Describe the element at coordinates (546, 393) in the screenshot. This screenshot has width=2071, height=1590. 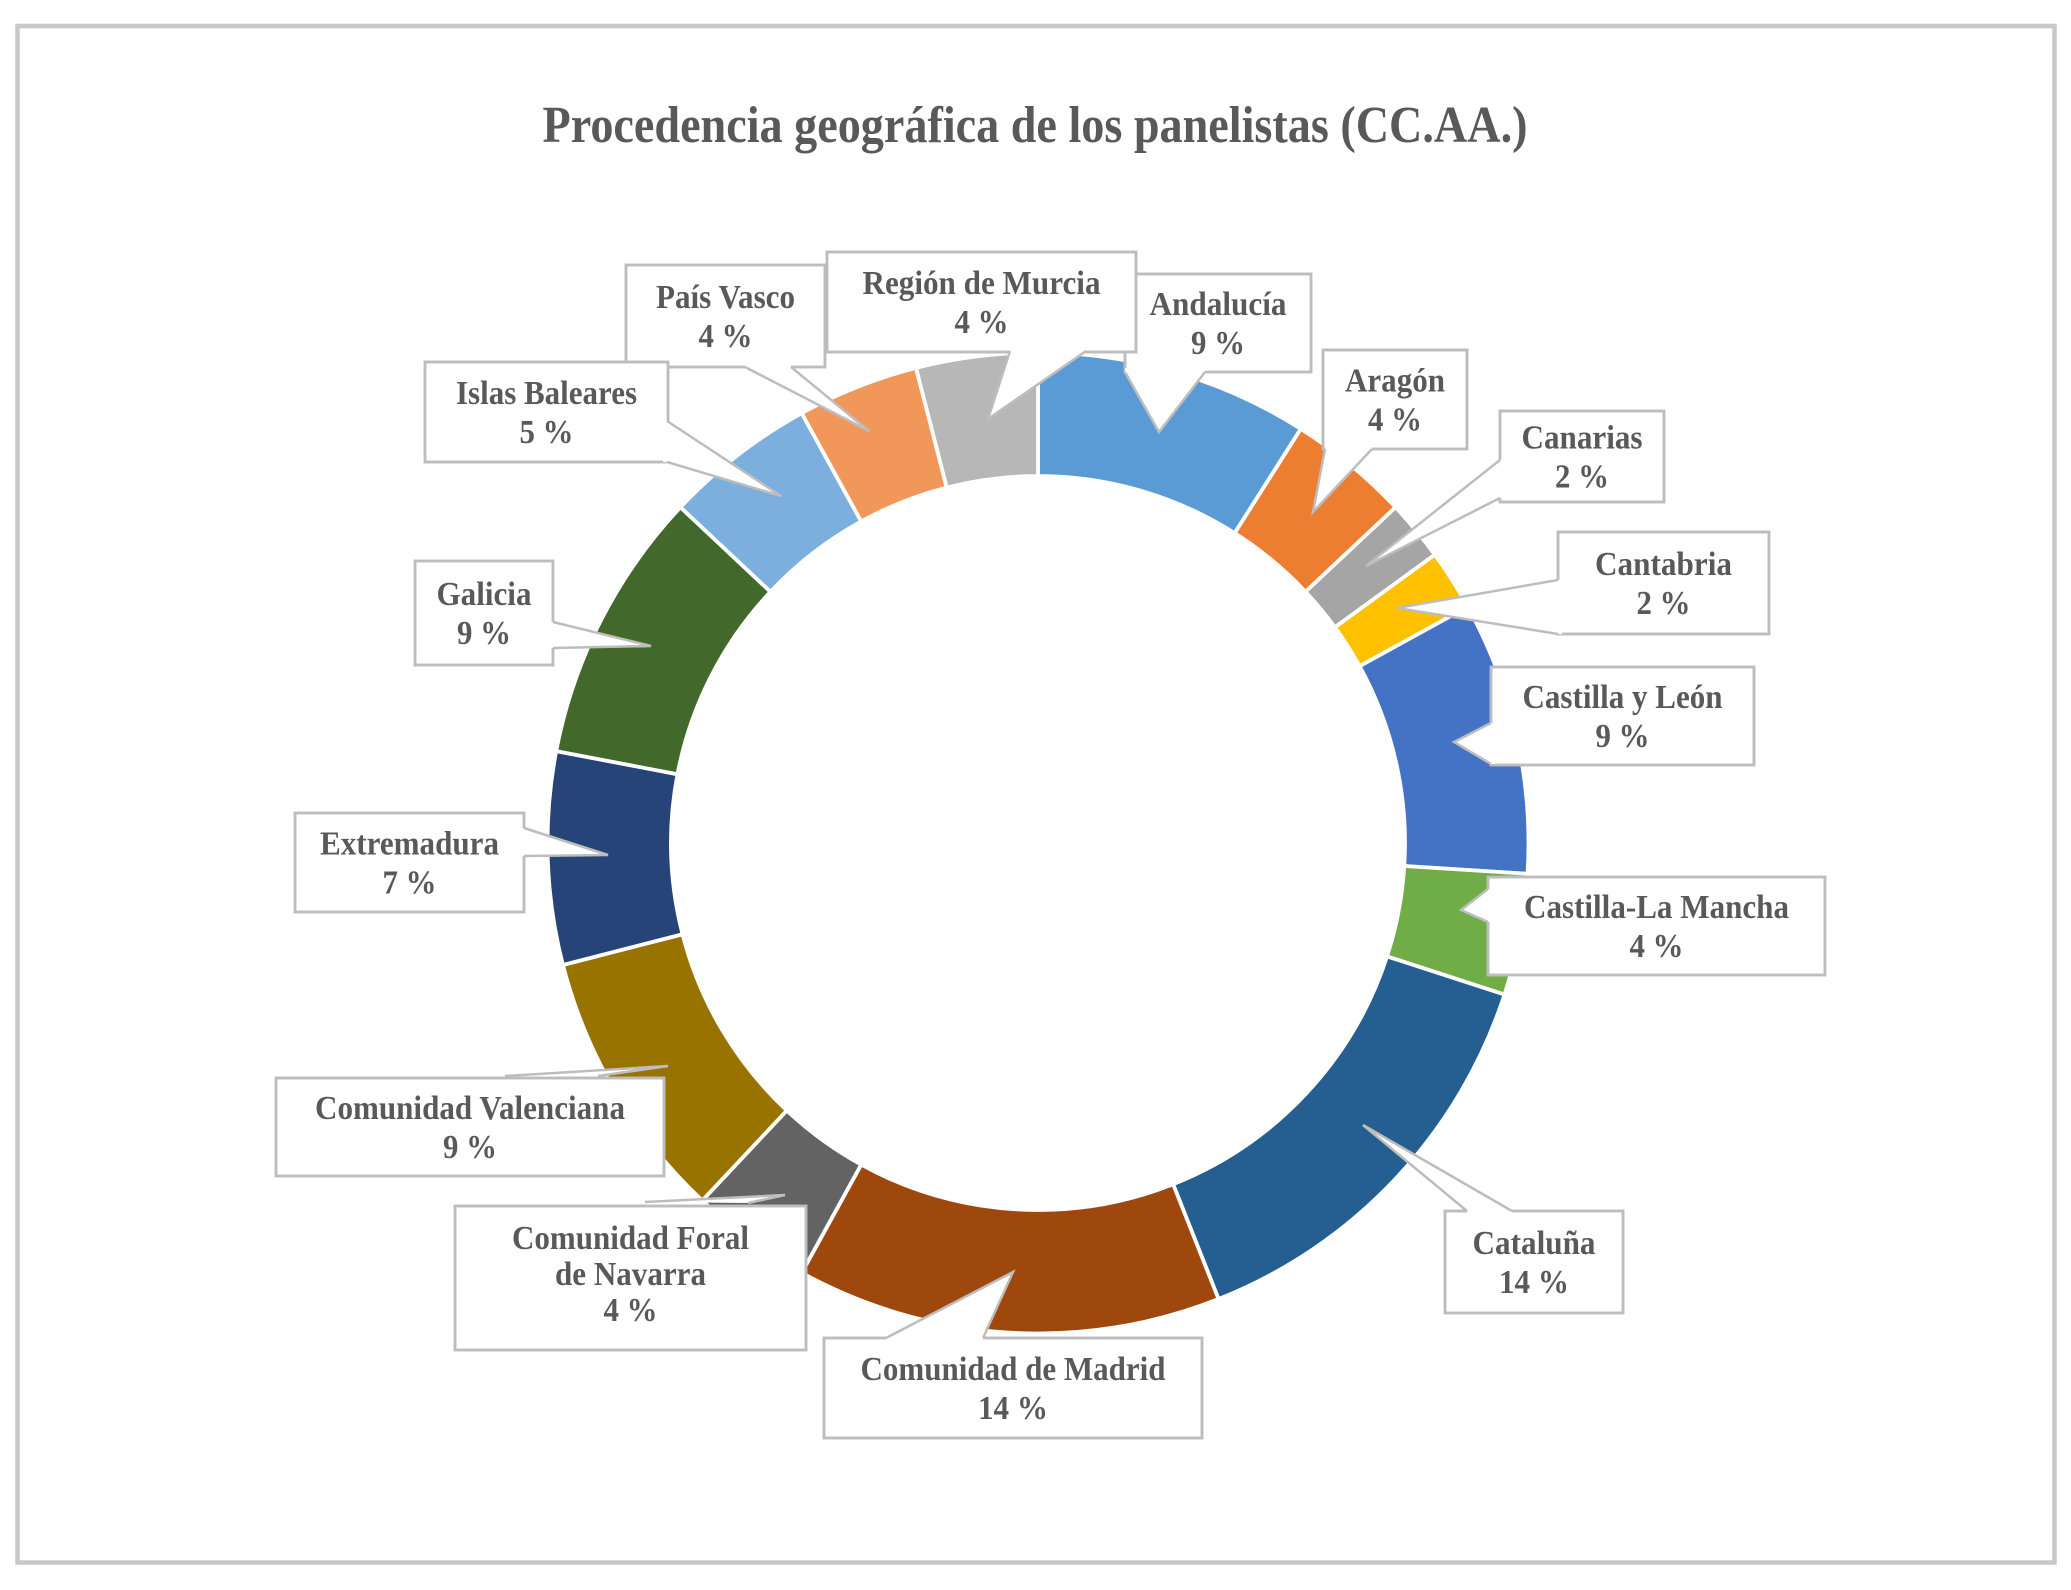
I see `svg-text: Islas Baleares` at that location.